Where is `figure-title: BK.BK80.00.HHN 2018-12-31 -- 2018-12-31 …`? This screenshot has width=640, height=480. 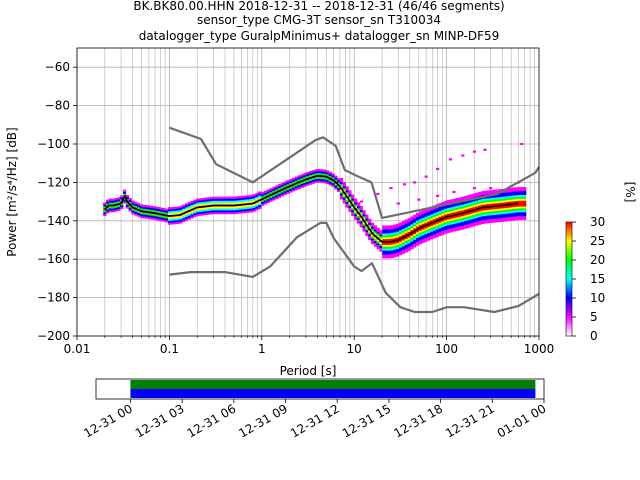
figure-title: BK.BK80.00.HHN 2018-12-31 -- 2018-12-31 … is located at coordinates (318, 21).